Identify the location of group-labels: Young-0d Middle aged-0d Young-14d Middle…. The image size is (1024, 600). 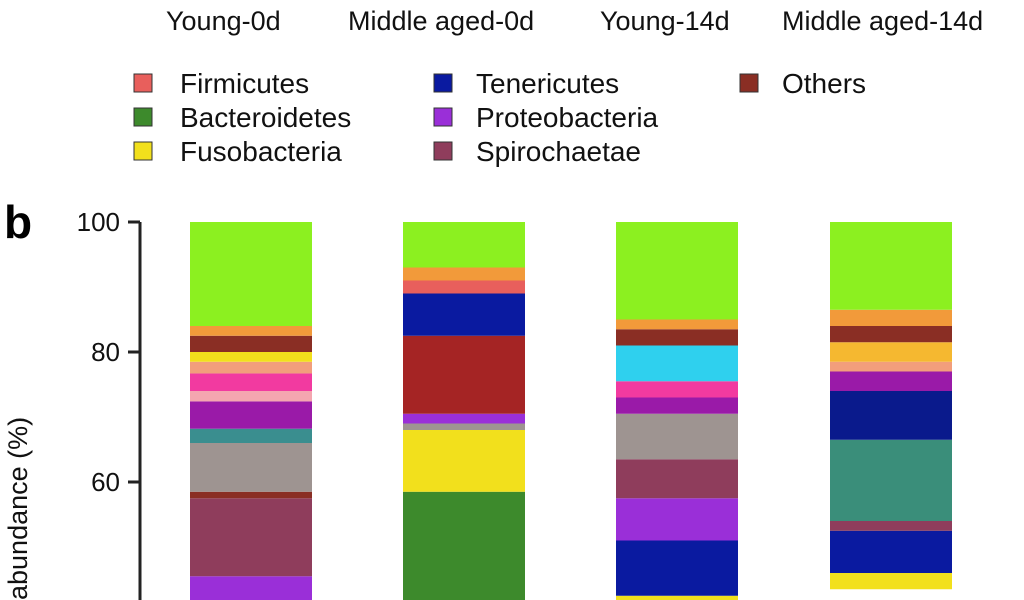
(574, 21).